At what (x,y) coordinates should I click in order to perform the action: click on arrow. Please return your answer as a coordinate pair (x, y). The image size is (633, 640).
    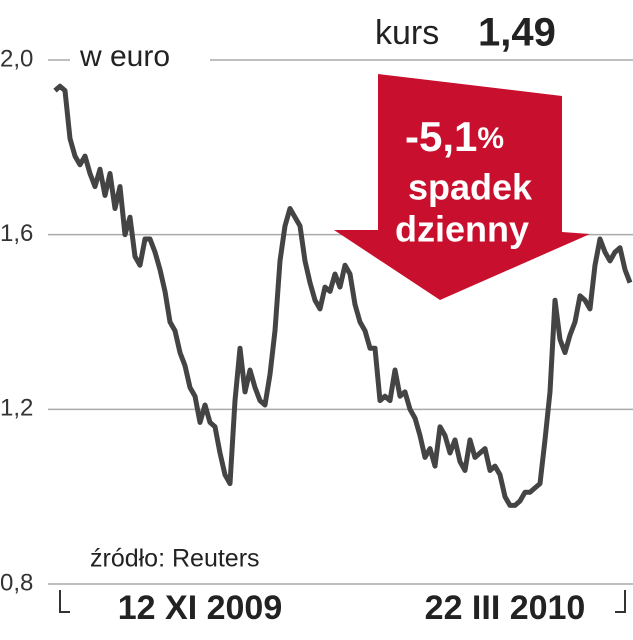
    Looking at the image, I should click on (462, 187).